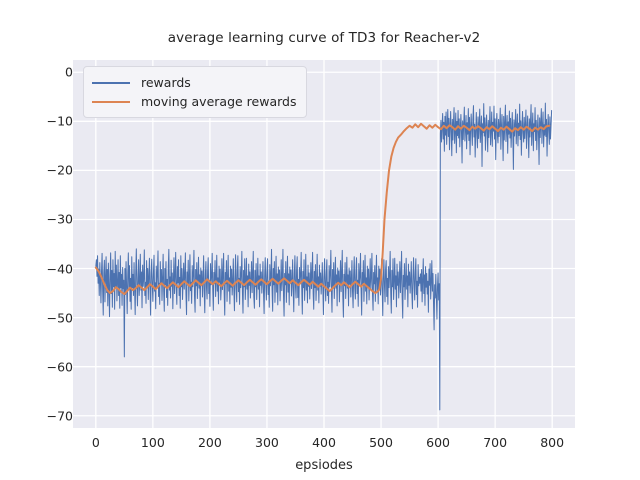  I want to click on x-tick-label: 500, so click(381, 442).